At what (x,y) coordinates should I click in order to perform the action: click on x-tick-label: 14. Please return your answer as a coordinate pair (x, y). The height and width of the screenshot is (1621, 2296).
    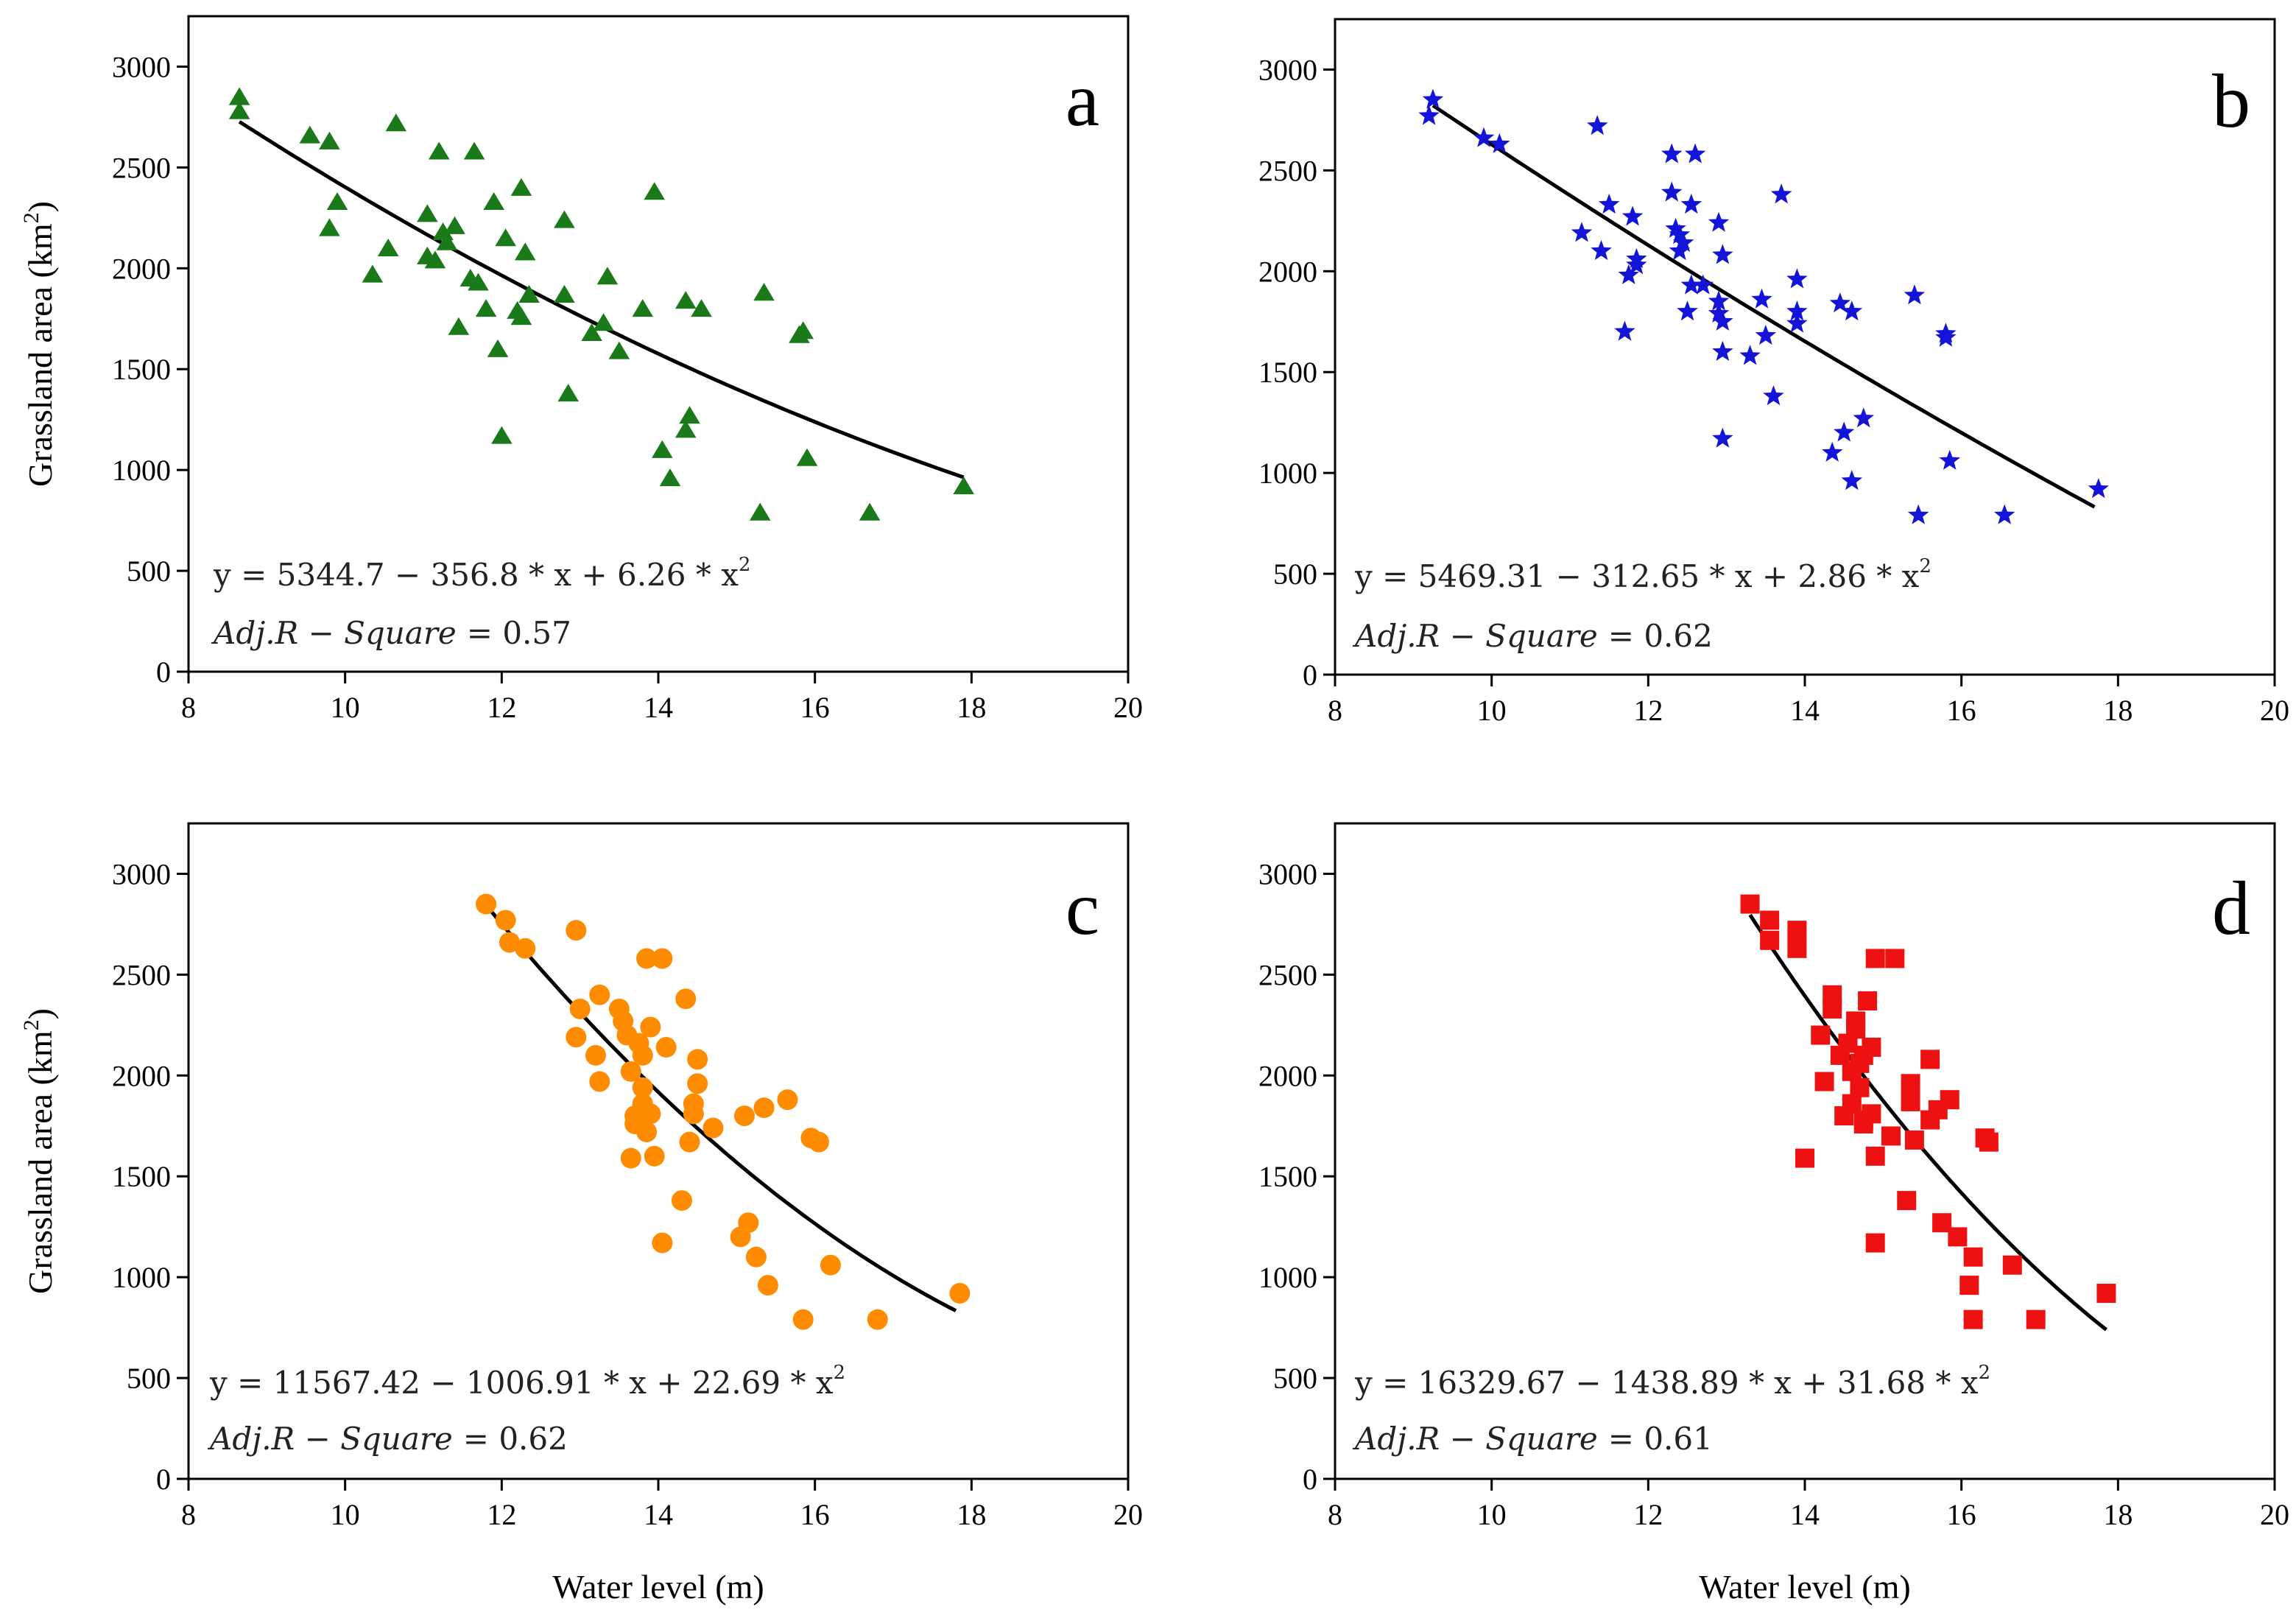
    Looking at the image, I should click on (658, 707).